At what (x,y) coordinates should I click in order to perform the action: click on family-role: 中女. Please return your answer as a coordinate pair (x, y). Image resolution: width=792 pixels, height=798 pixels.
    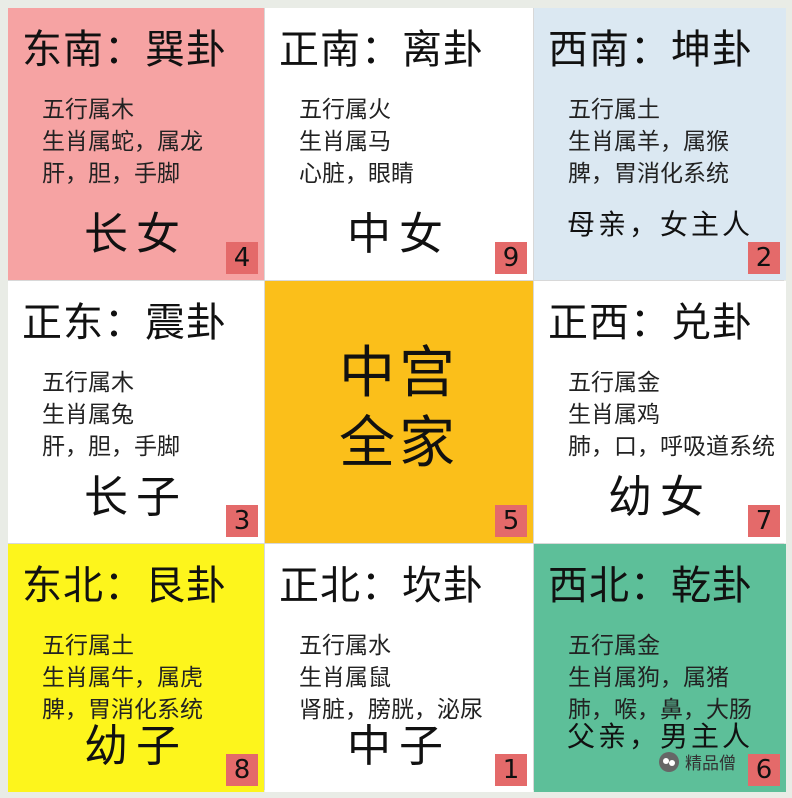
    Looking at the image, I should click on (399, 234).